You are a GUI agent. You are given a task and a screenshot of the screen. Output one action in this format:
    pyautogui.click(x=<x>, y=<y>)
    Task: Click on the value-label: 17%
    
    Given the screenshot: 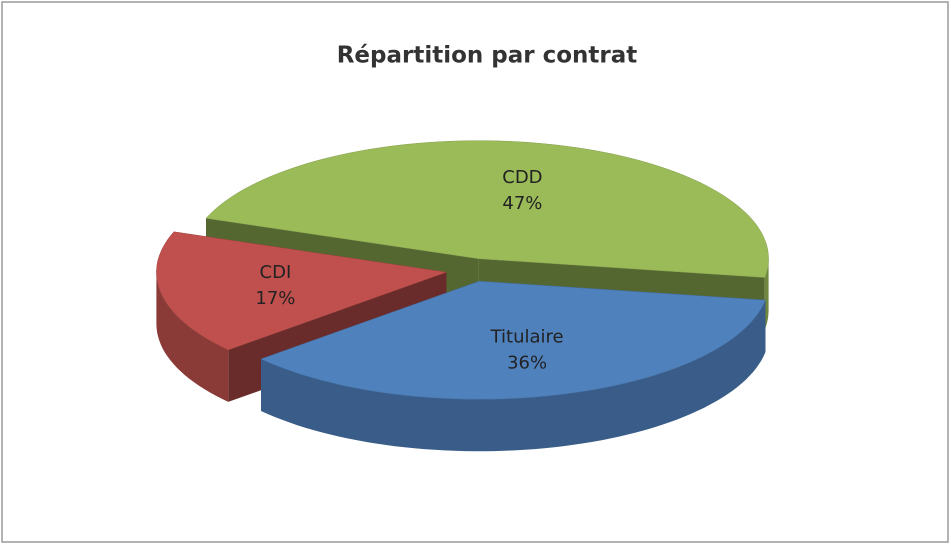 What is the action you would take?
    pyautogui.click(x=275, y=298)
    